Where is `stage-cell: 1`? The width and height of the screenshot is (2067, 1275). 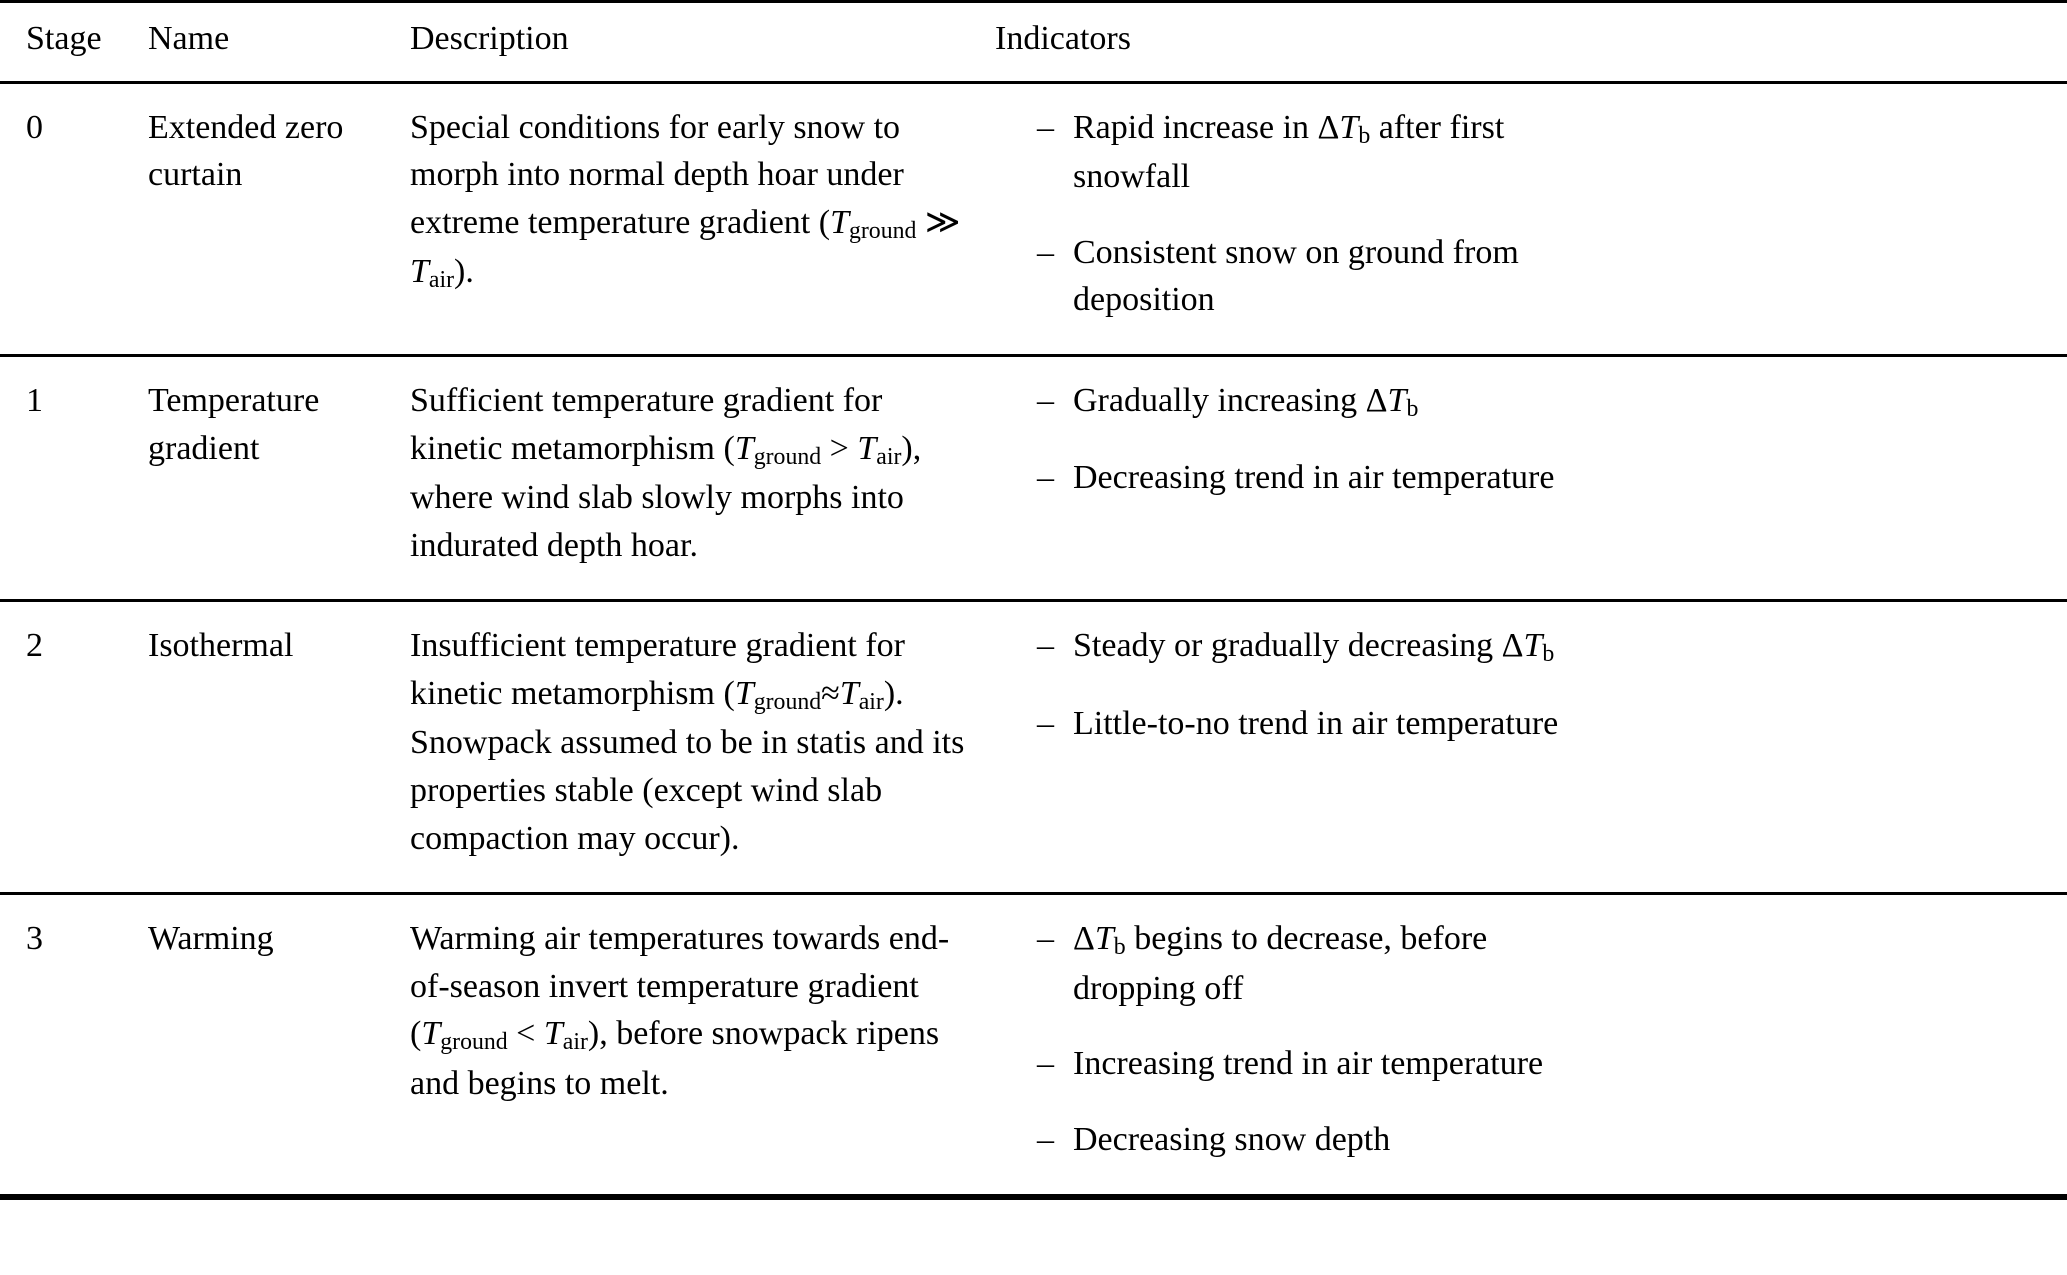
stage-cell: 1 is located at coordinates (34, 400).